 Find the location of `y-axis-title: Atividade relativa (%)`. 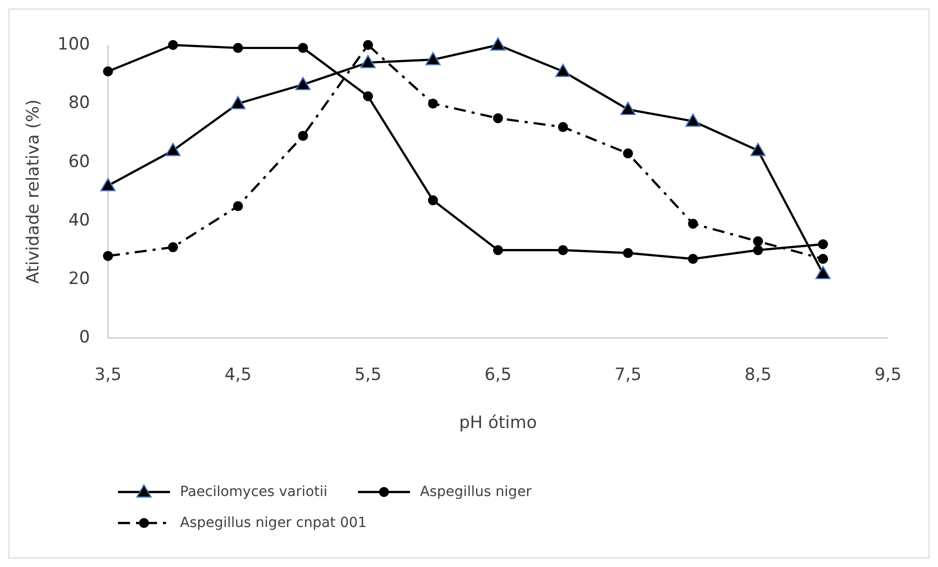

y-axis-title: Atividade relativa (%) is located at coordinates (34, 191).